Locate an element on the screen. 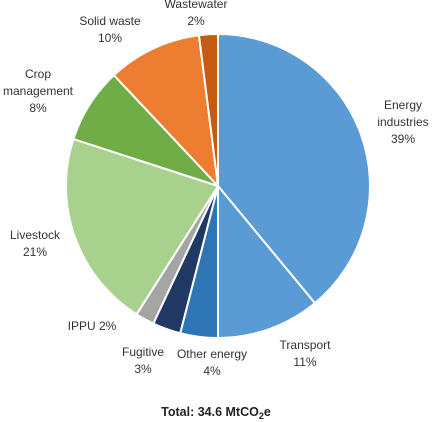 This screenshot has height=422, width=432. chart-total: Total: 34.6 MtCO2e is located at coordinates (216, 413).